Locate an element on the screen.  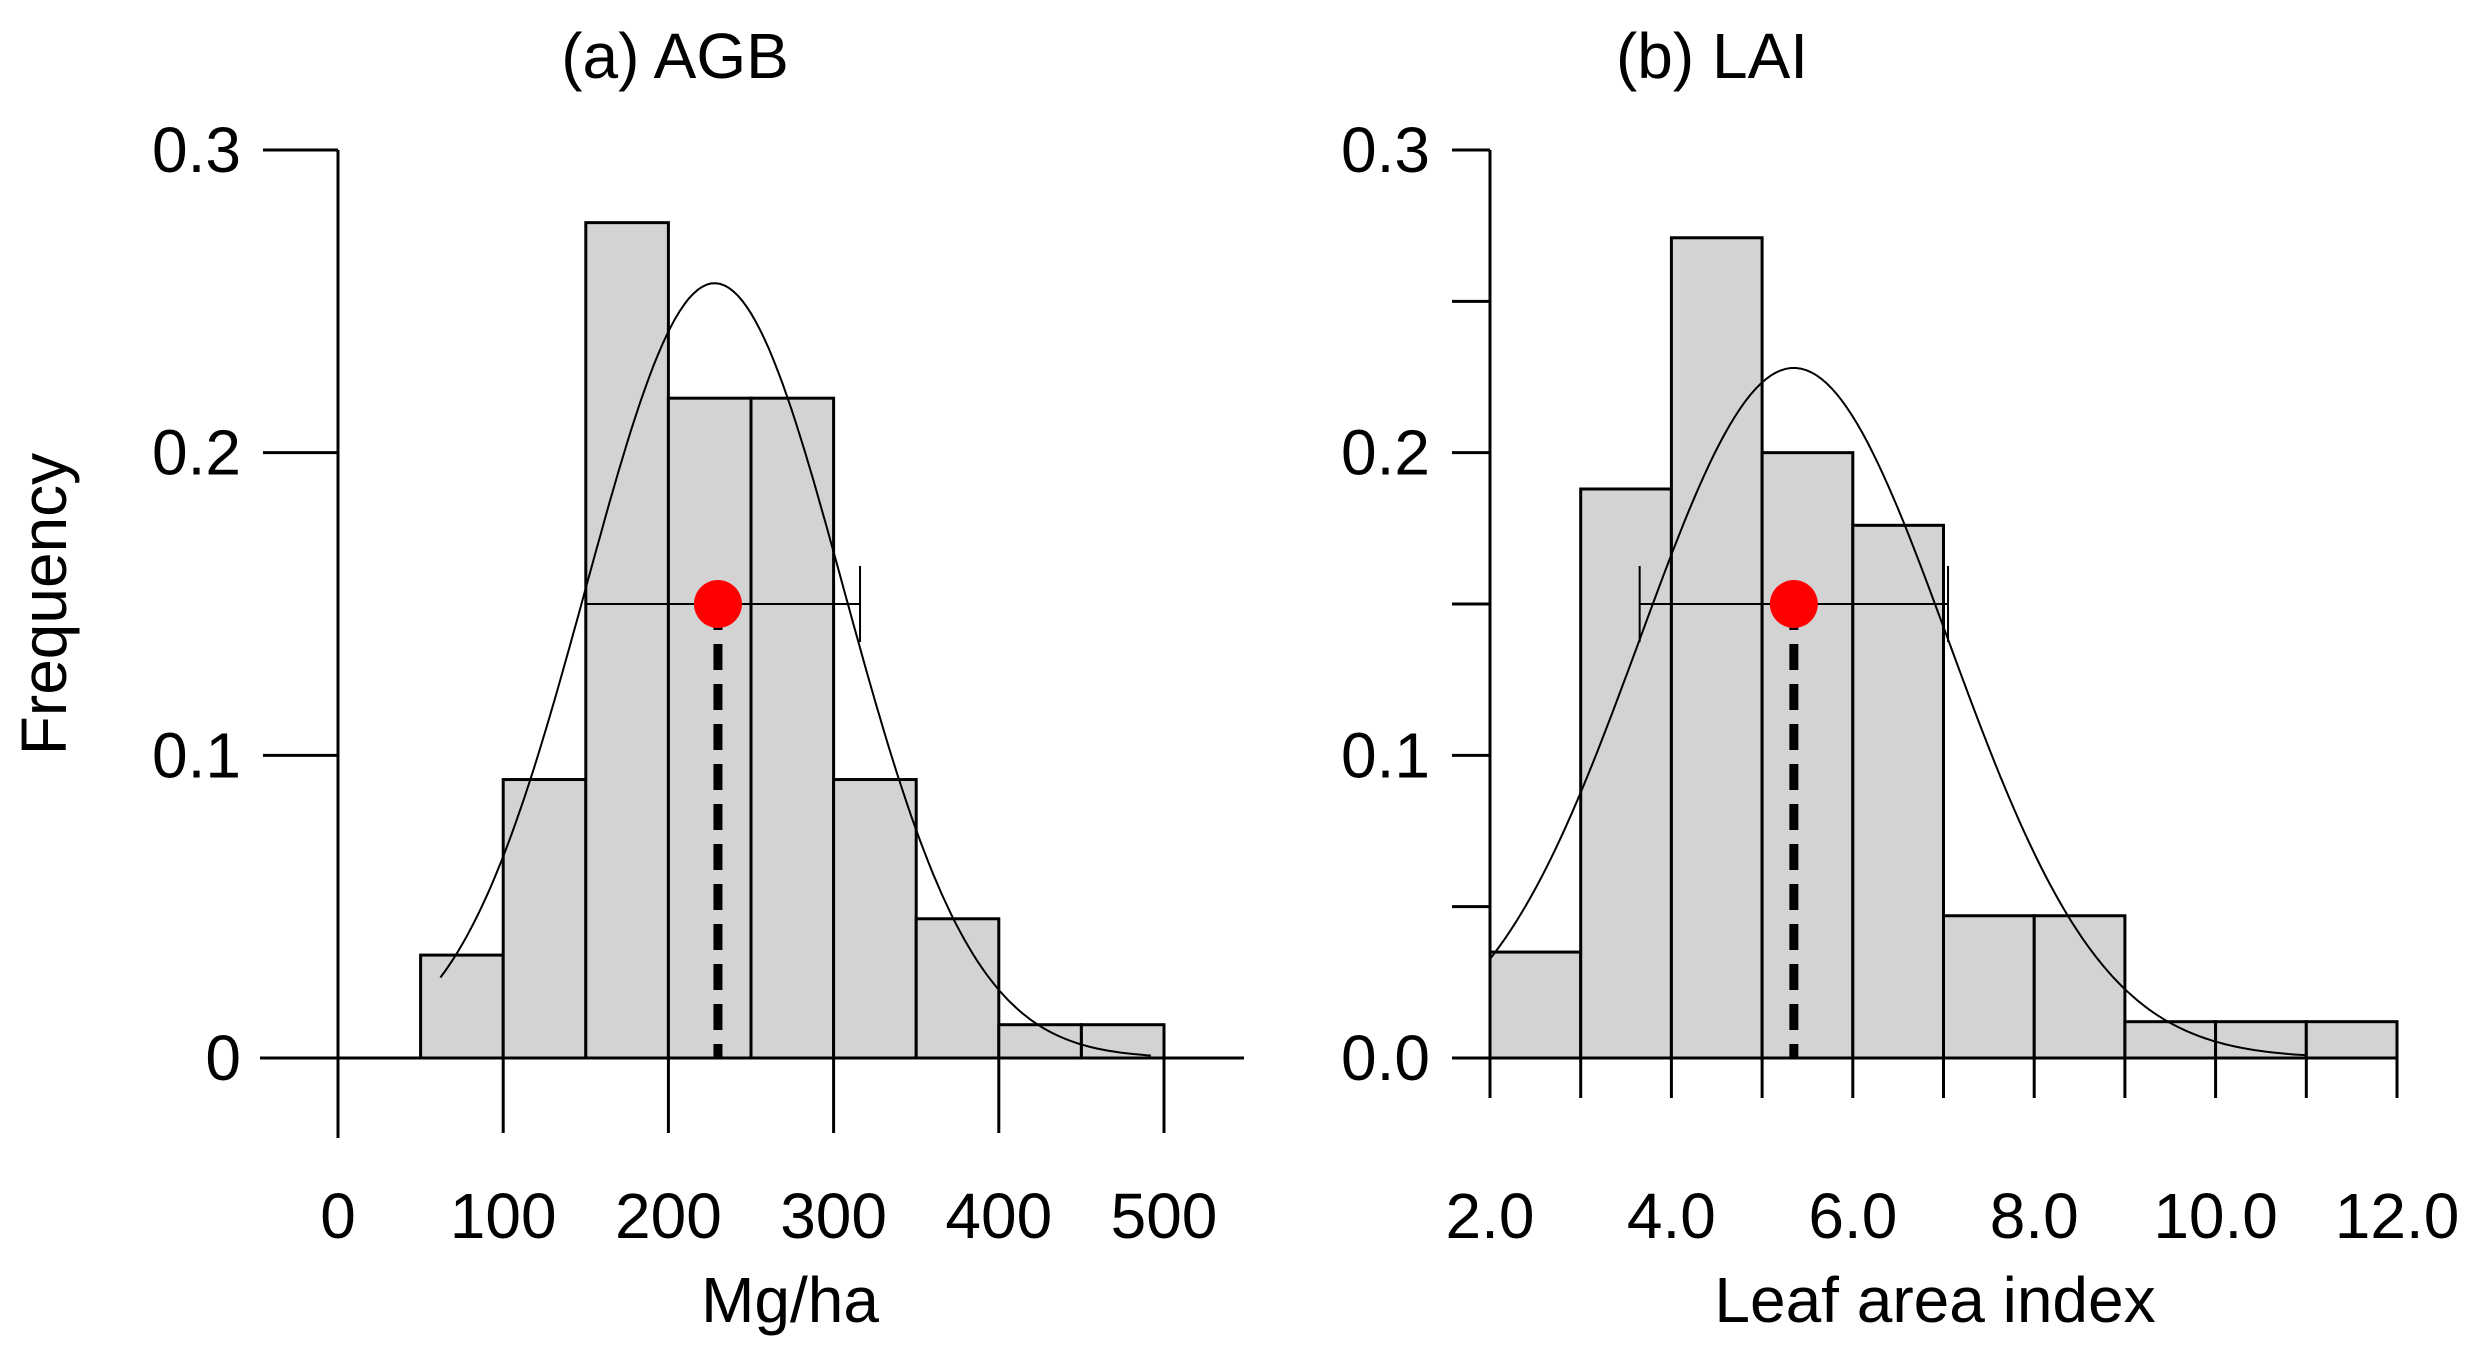
agb-x-tick-label-3: 300 is located at coordinates (833, 1216).